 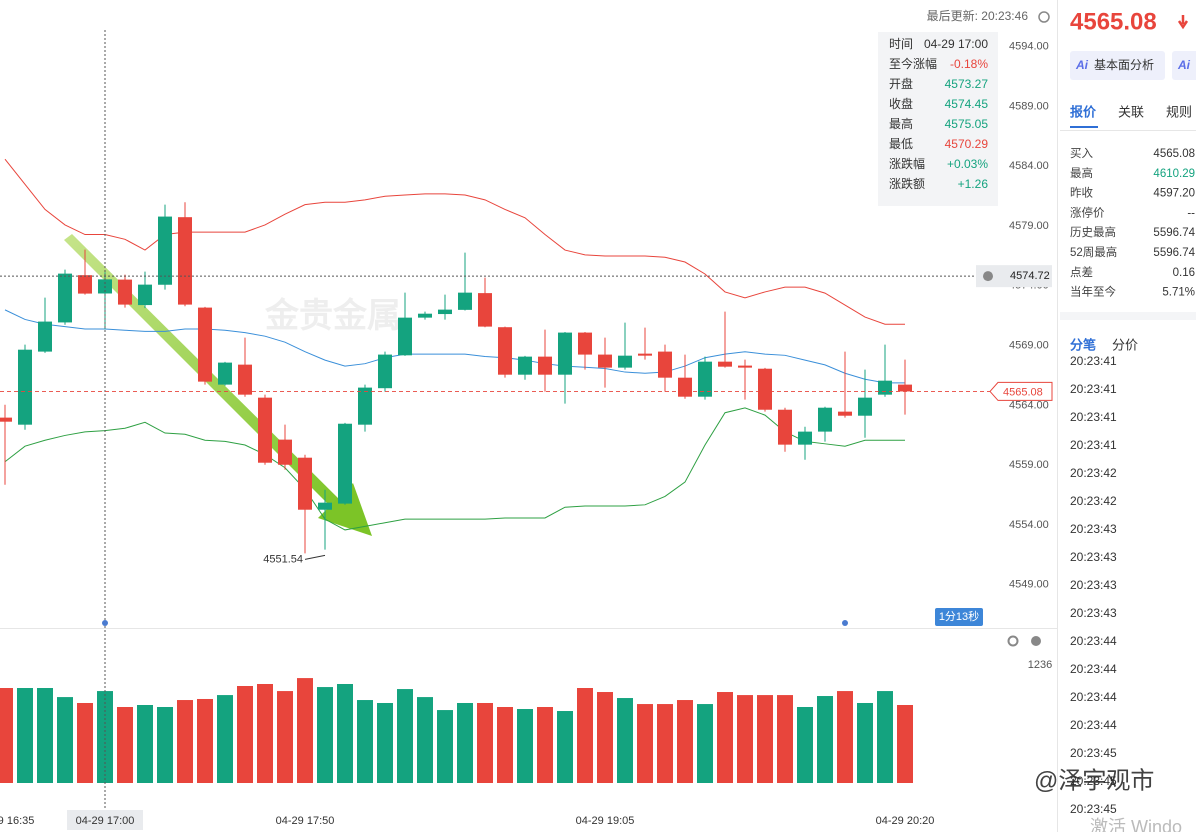 What do you see at coordinates (1131, 111) in the screenshot?
I see `tab: 关联` at bounding box center [1131, 111].